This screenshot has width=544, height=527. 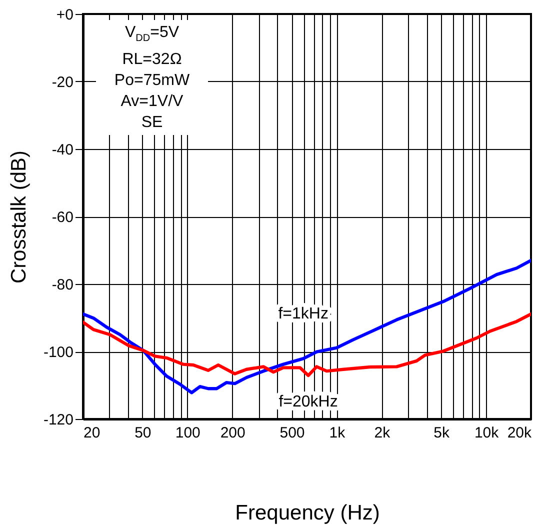 I want to click on x-tick-label: 5k, so click(x=442, y=433).